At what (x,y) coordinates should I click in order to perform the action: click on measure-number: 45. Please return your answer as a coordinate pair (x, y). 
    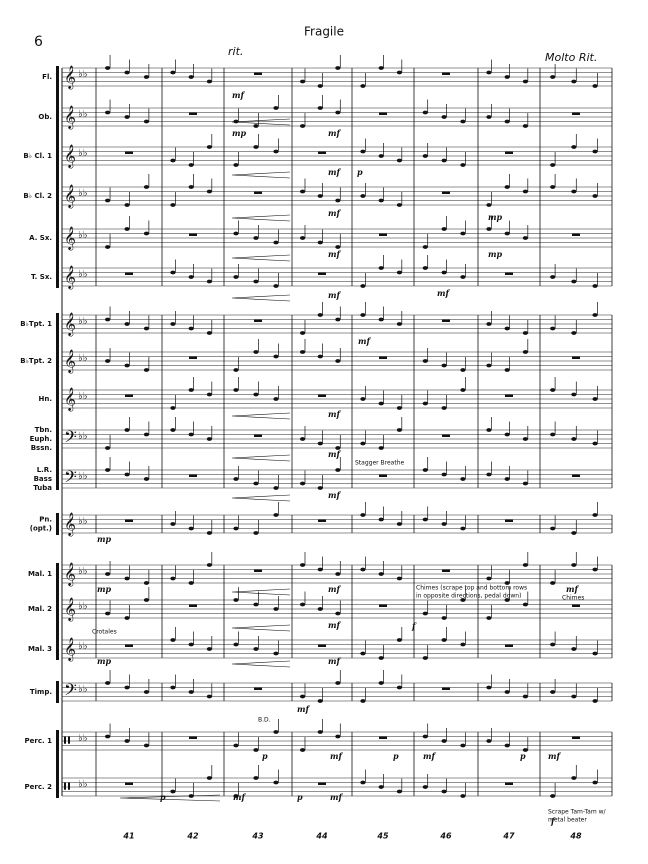
    Looking at the image, I should click on (382, 836).